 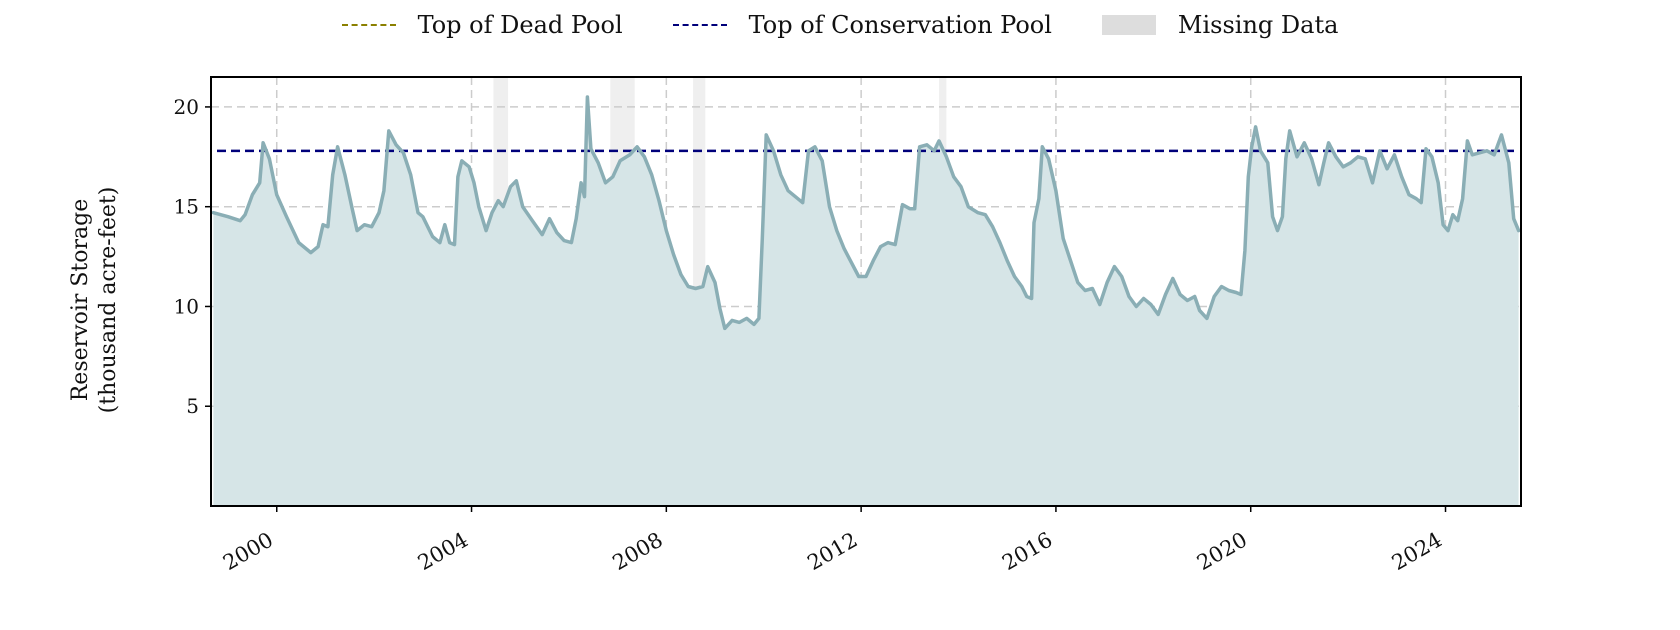 I want to click on legend-item-missing-data: Missing Data, so click(x=1220, y=25).